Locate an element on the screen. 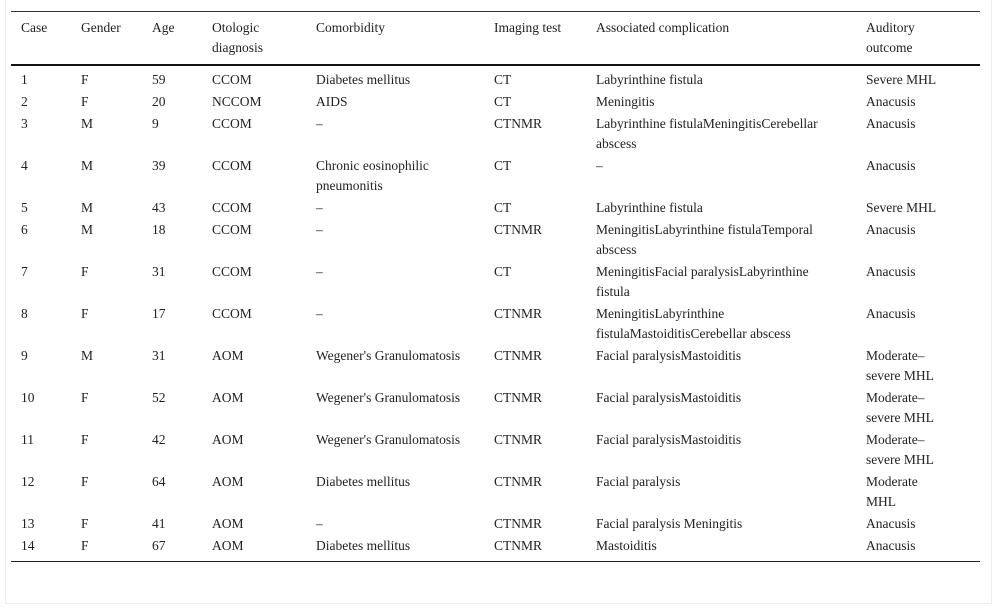  header-case: Case is located at coordinates (41, 38).